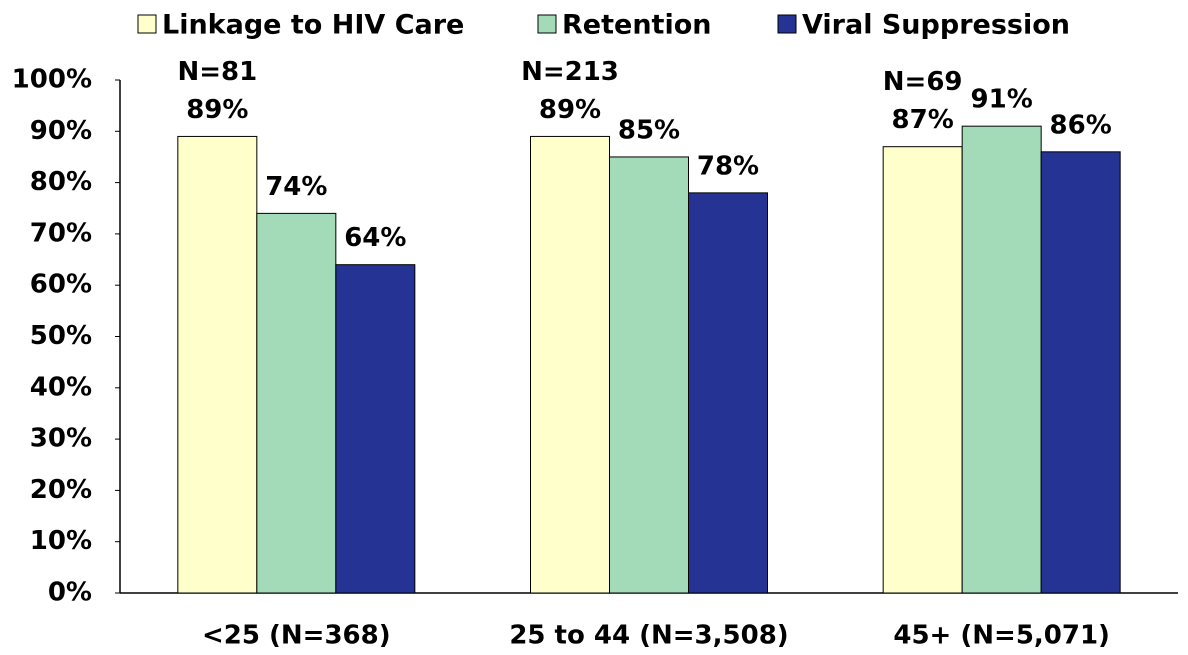 The image size is (1188, 655). I want to click on legend-label: Retention, so click(636, 25).